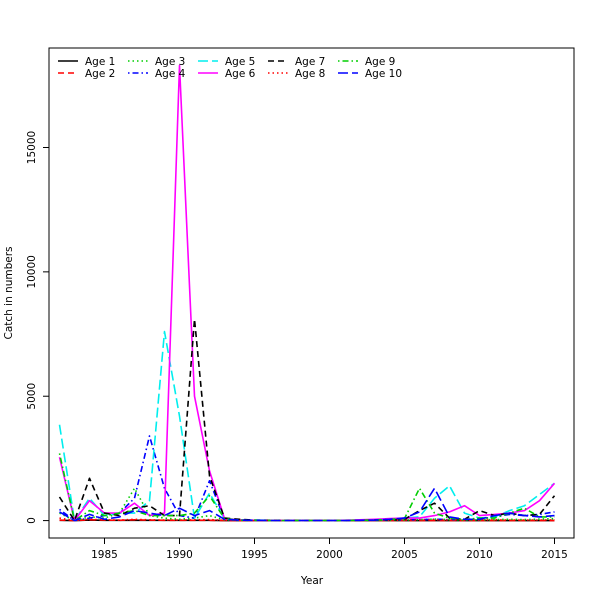 This screenshot has width=600, height=600. What do you see at coordinates (380, 62) in the screenshot?
I see `legend-label-age-9: Age 9` at bounding box center [380, 62].